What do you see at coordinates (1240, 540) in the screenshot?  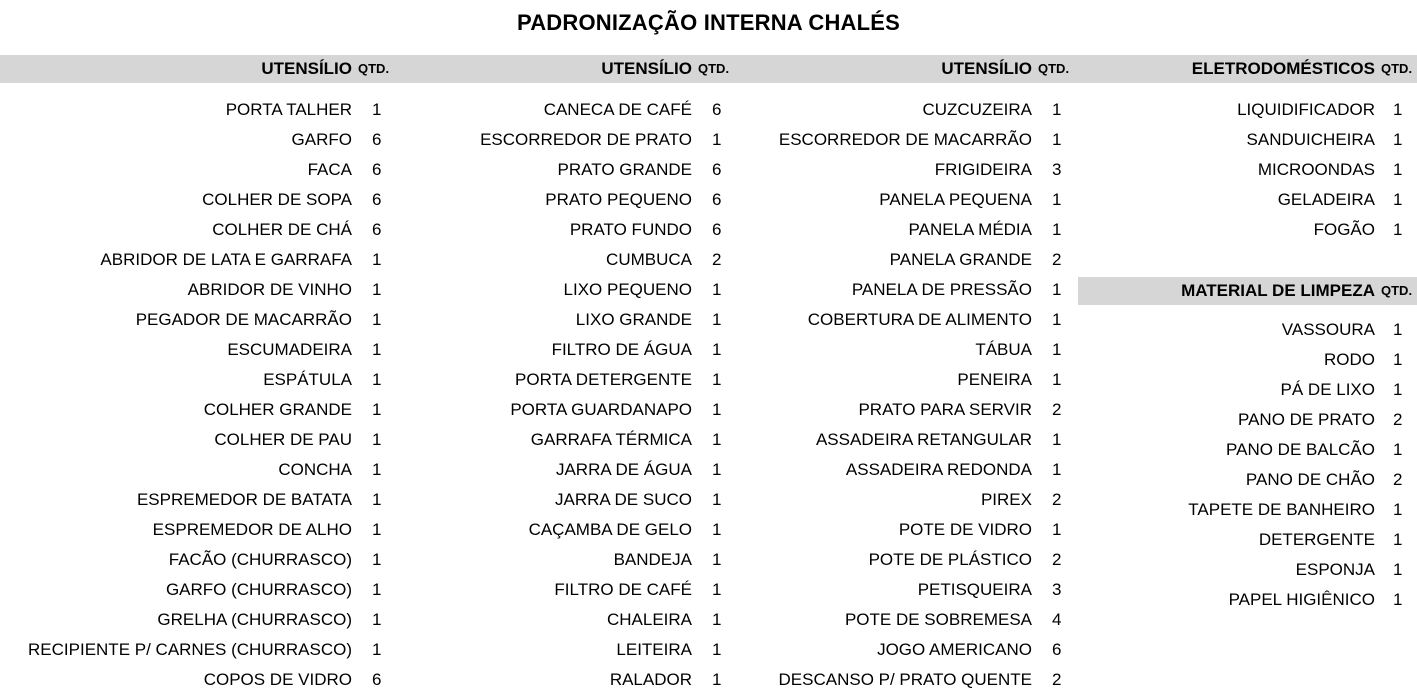 I see `table-row: DETERGENTE 1` at bounding box center [1240, 540].